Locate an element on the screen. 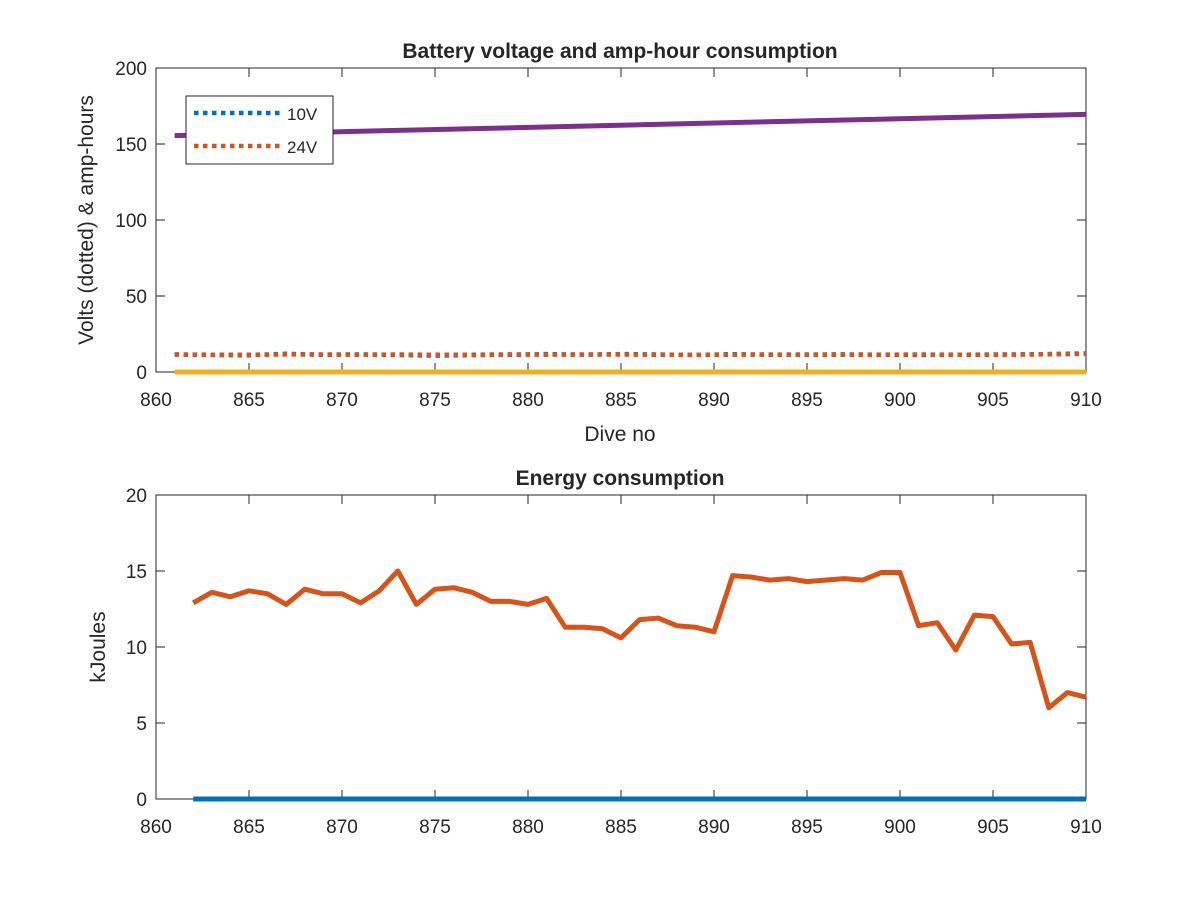  top-x-tick-label: 900 is located at coordinates (900, 400).